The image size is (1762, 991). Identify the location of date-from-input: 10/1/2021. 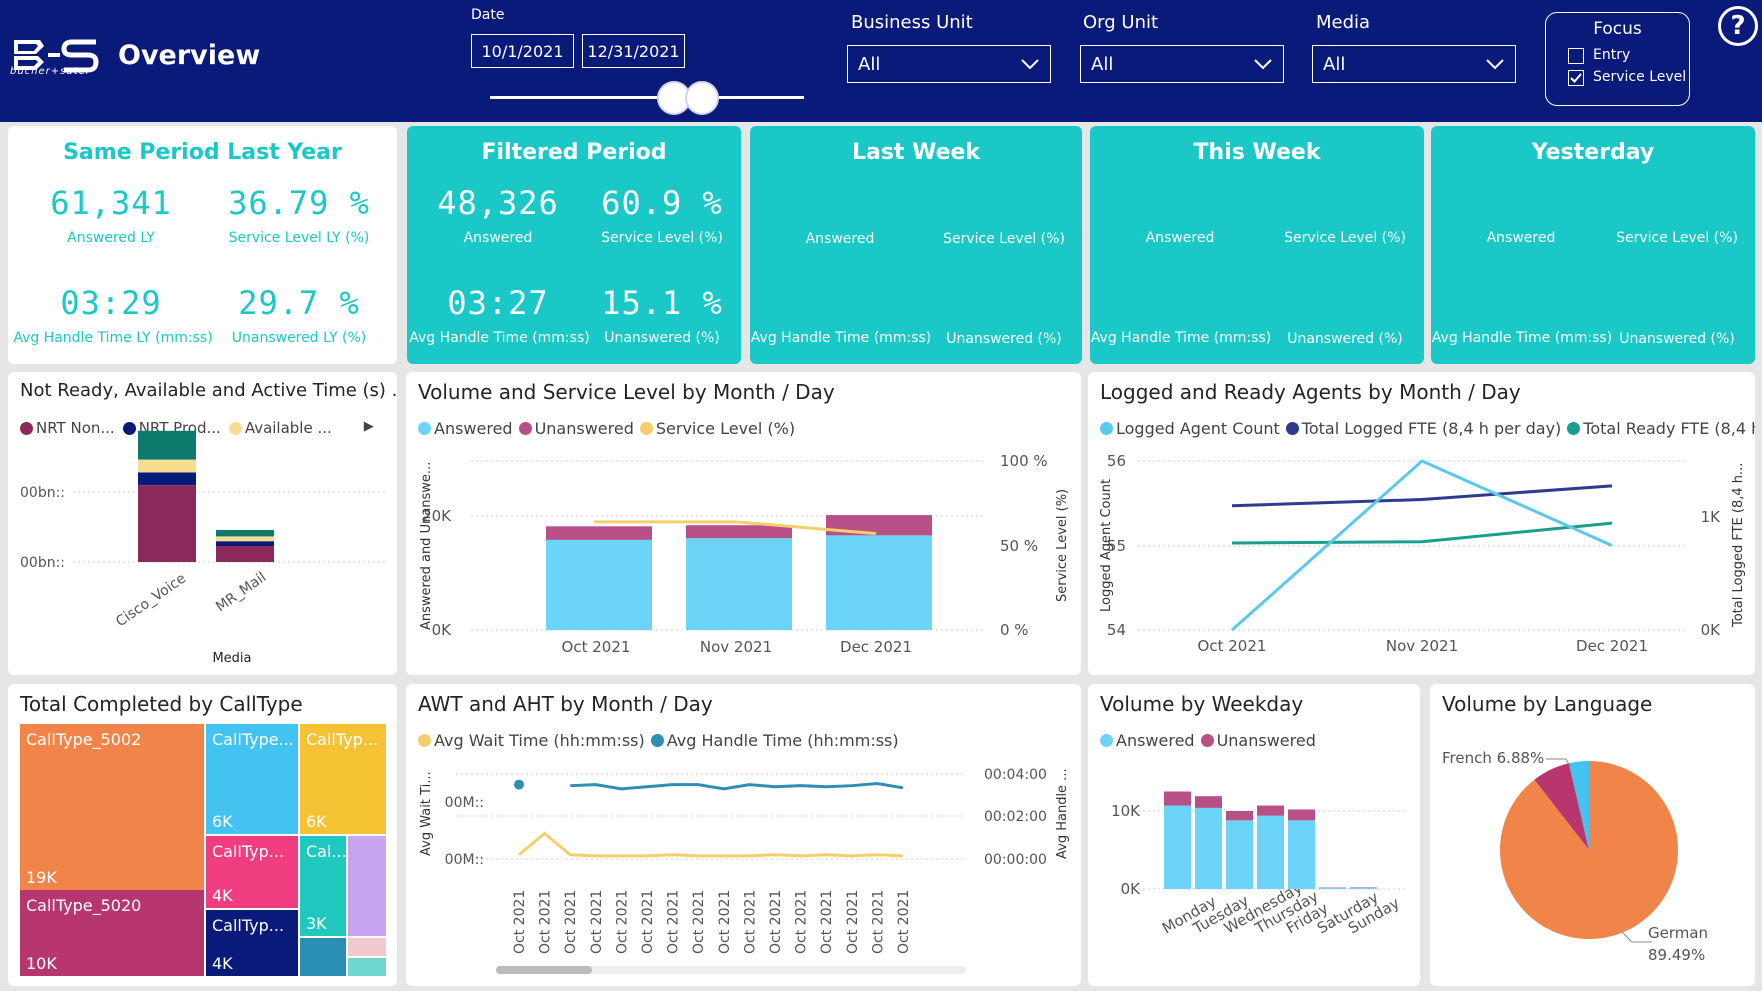
(522, 51).